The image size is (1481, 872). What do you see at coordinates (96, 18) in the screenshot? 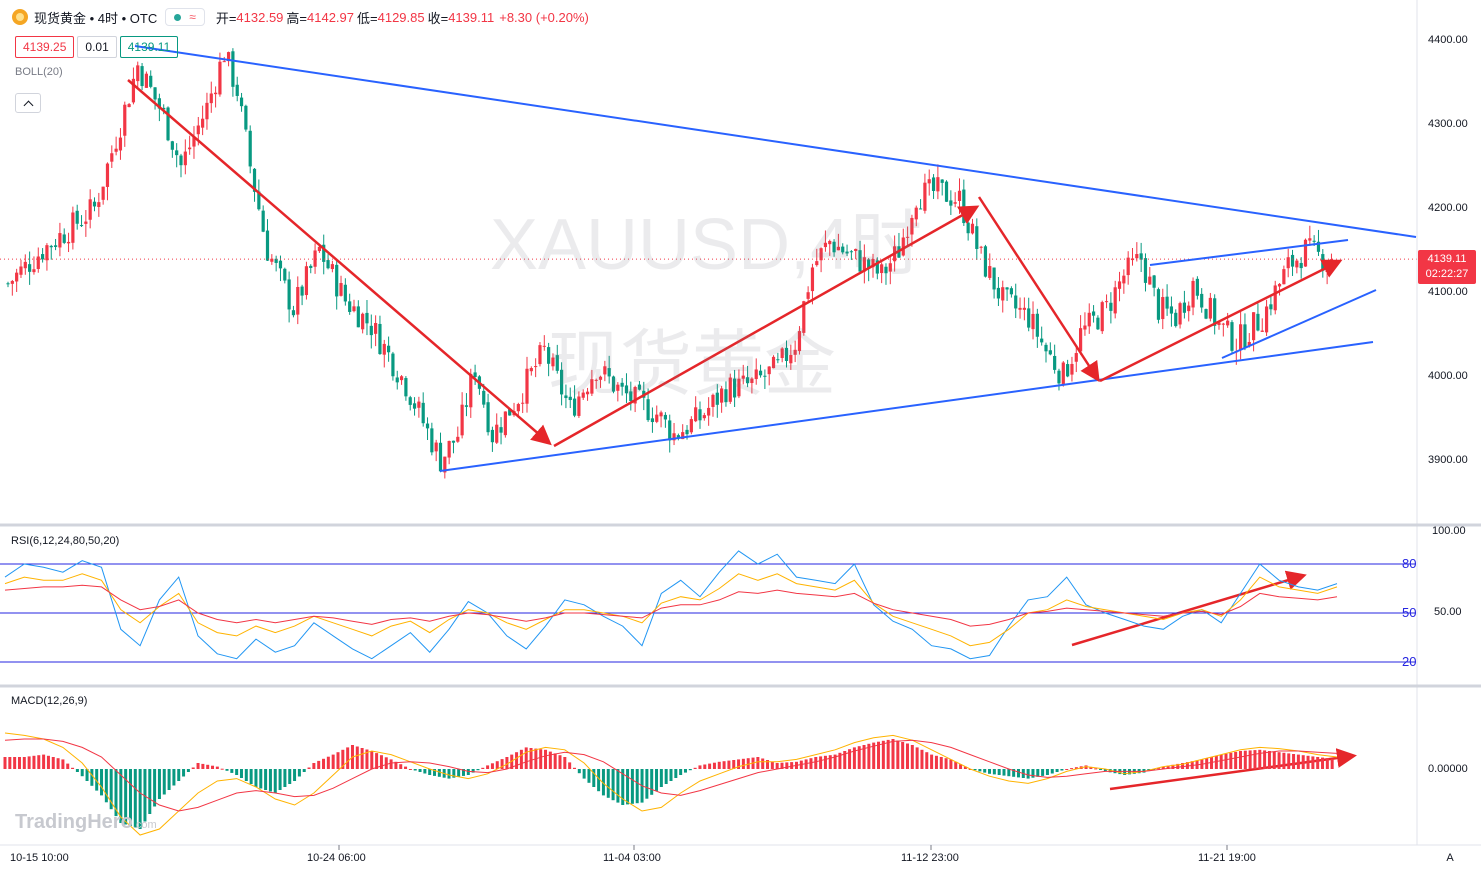
I see `symbol-title: 现货黄金 • 4时 • OTC` at bounding box center [96, 18].